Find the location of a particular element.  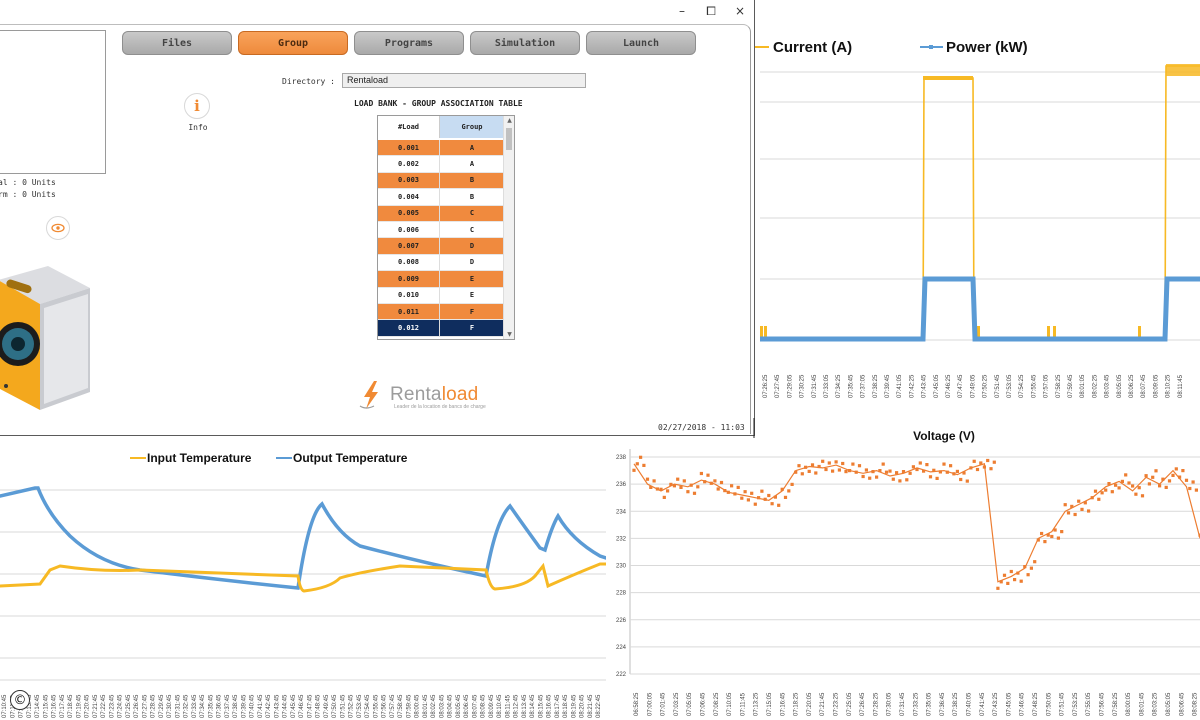

group-cell: F is located at coordinates (472, 312).